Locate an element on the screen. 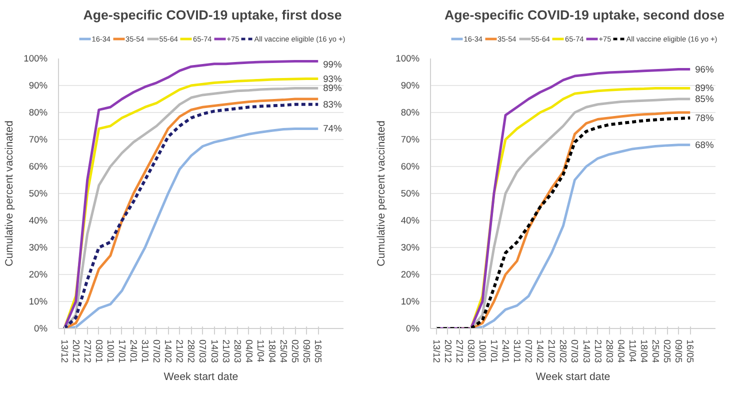 The height and width of the screenshot is (416, 744). data-label: 85% is located at coordinates (704, 99).